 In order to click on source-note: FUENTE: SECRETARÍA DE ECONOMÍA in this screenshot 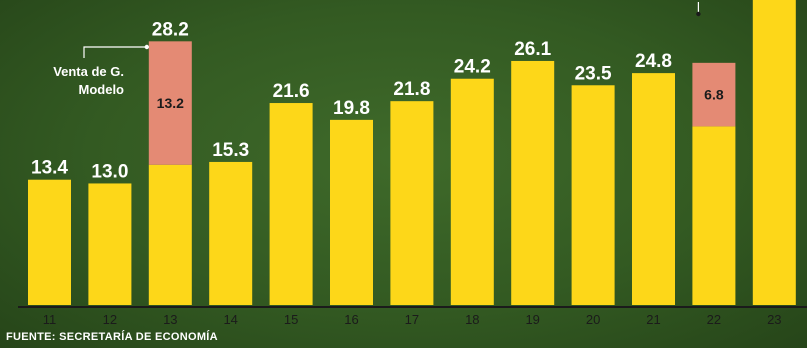, I will do `click(112, 337)`.